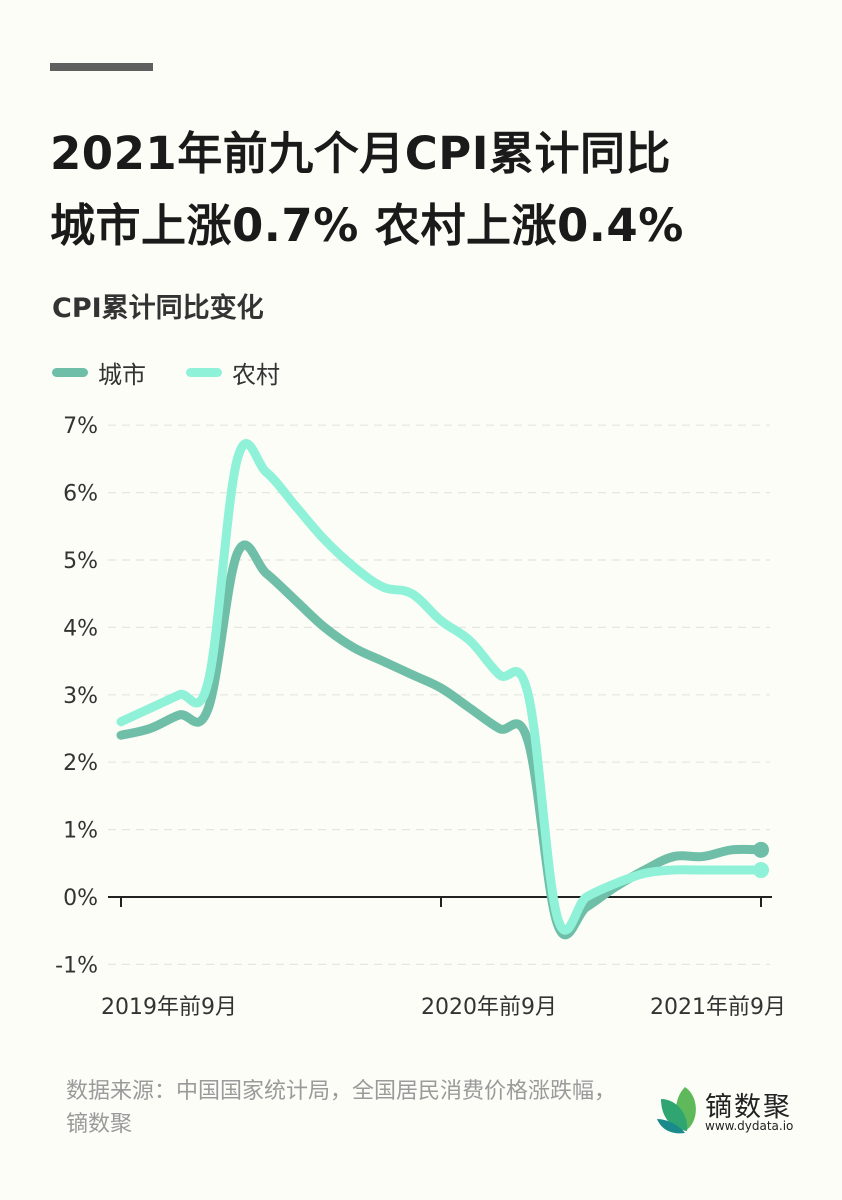 This screenshot has height=1200, width=842. I want to click on title-line-1: 2021年前九个月CPI累计同比, so click(360, 153).